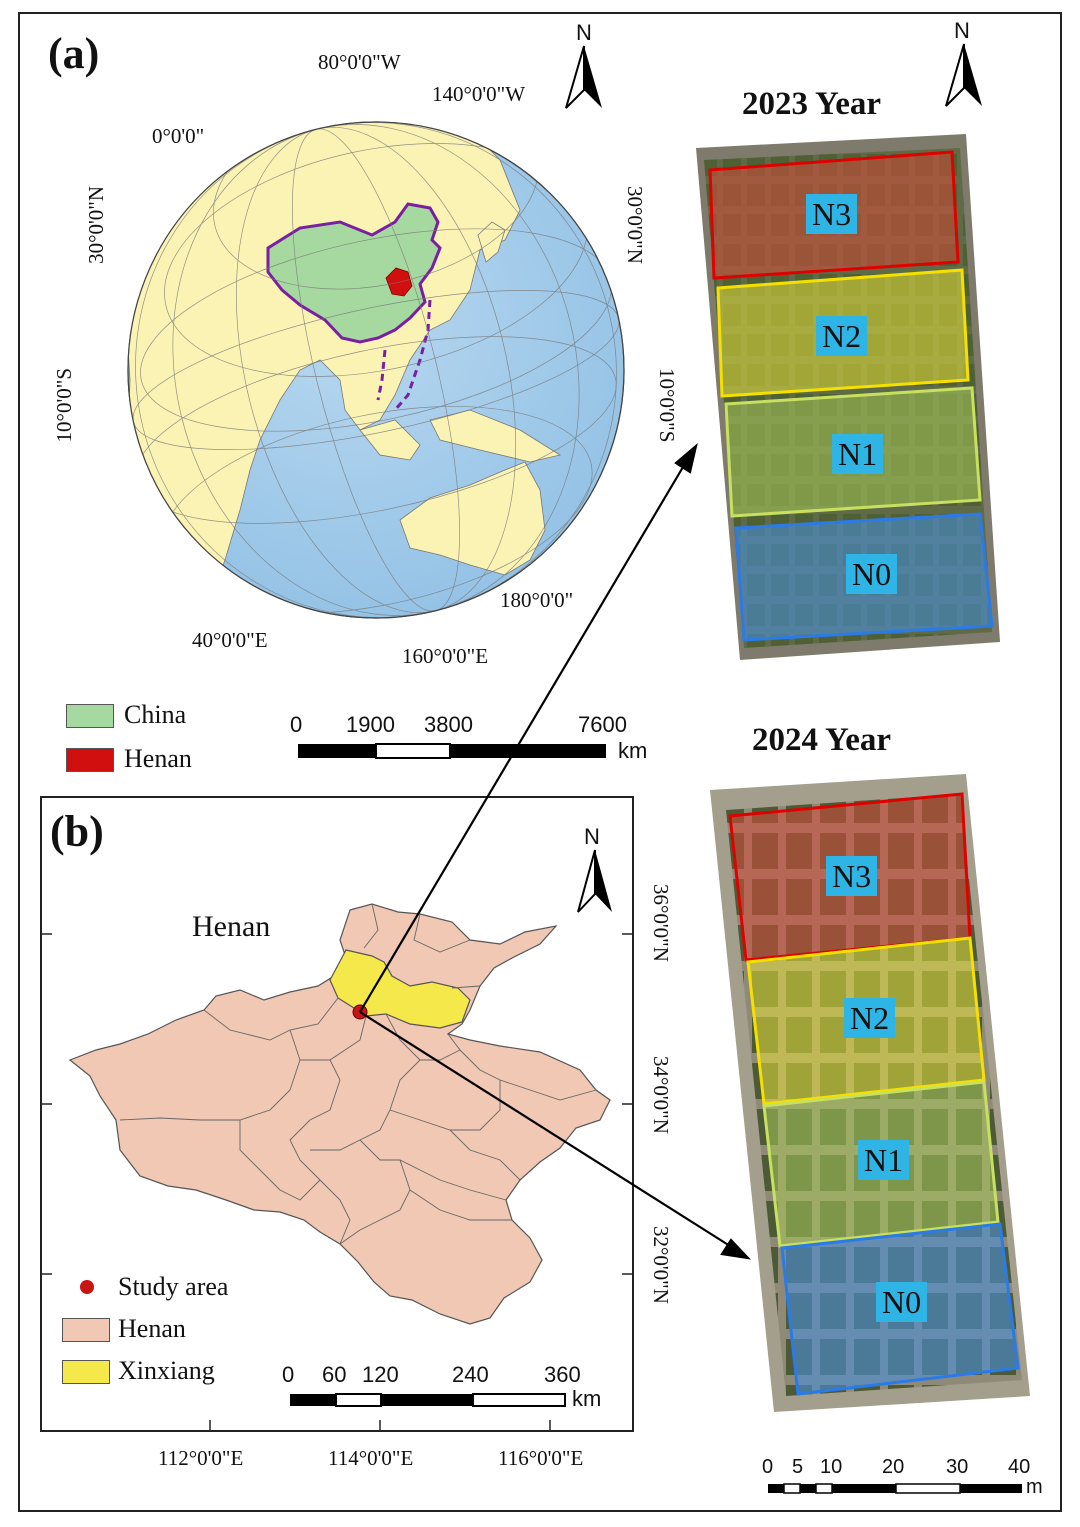 The image size is (1080, 1527). What do you see at coordinates (359, 62) in the screenshot?
I see `coord-lon-80w: 80°0'0"W` at bounding box center [359, 62].